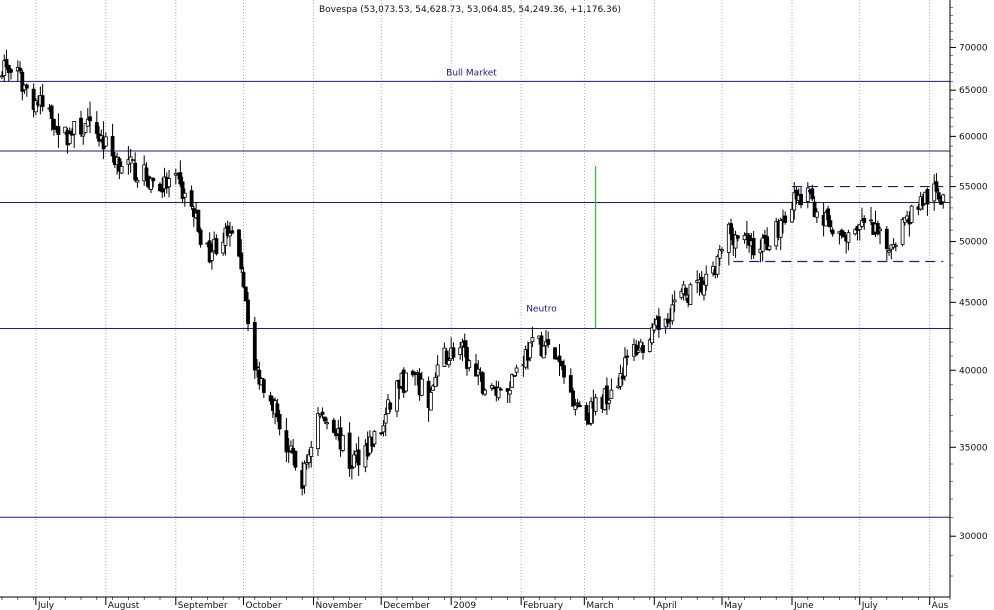 This screenshot has height=610, width=994. I want to click on x-tick-label: 2009, so click(464, 605).